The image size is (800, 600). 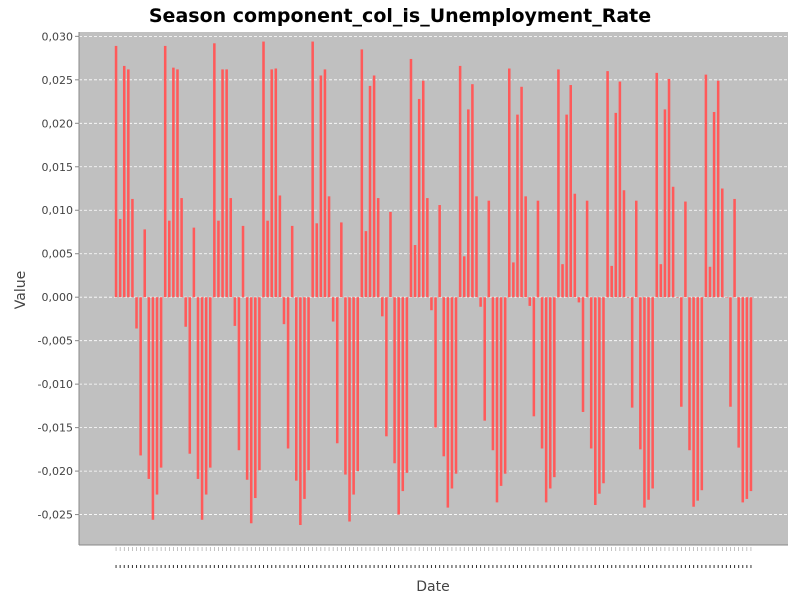 I want to click on y-tick-label: -0,005, so click(x=55, y=341).